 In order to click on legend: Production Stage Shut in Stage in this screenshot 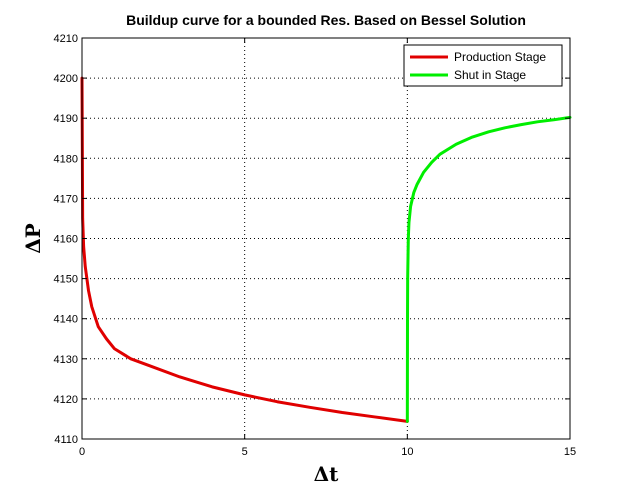, I will do `click(483, 65)`.